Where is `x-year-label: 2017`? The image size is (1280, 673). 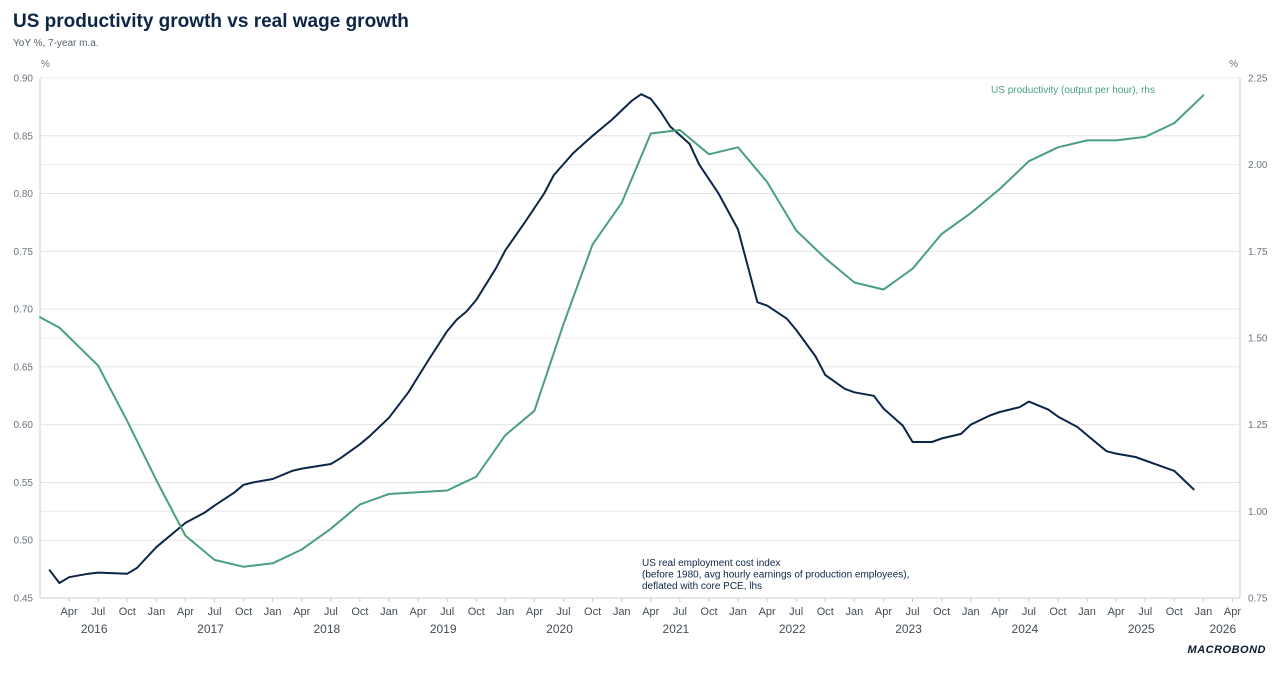
x-year-label: 2017 is located at coordinates (210, 629).